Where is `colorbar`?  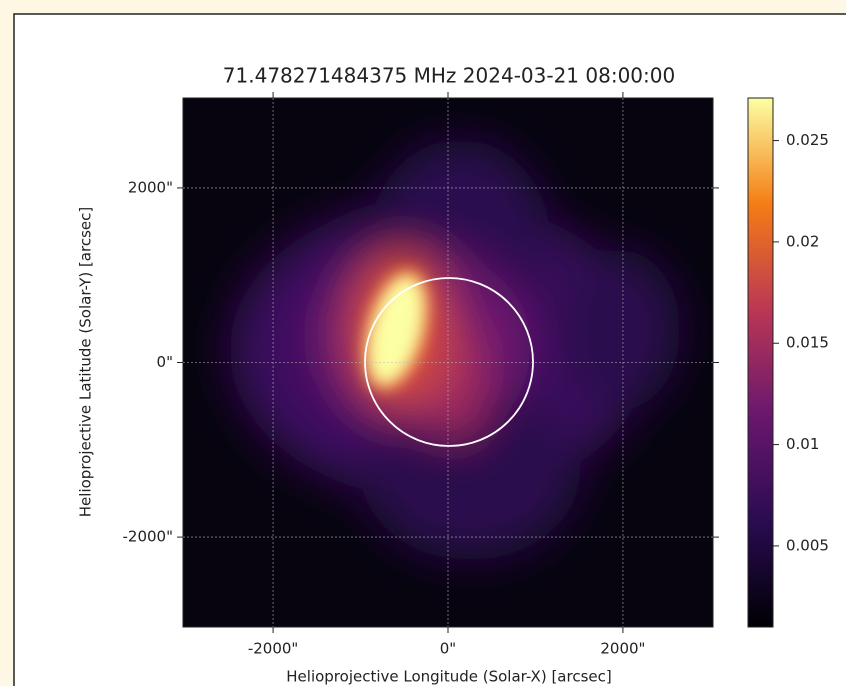
colorbar is located at coordinates (760, 362).